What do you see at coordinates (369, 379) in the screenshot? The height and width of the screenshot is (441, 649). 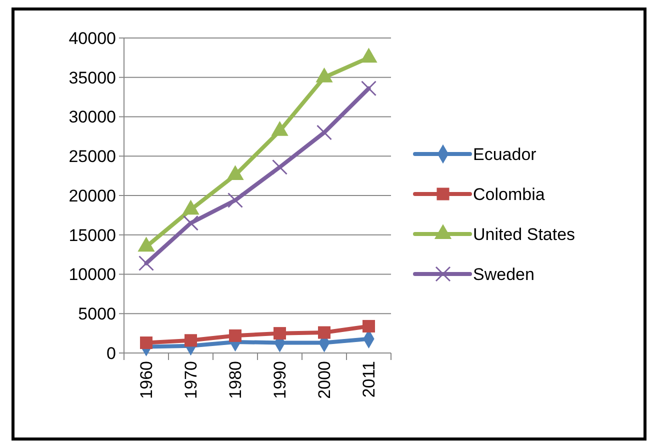 I see `x-tick-label: 2011` at bounding box center [369, 379].